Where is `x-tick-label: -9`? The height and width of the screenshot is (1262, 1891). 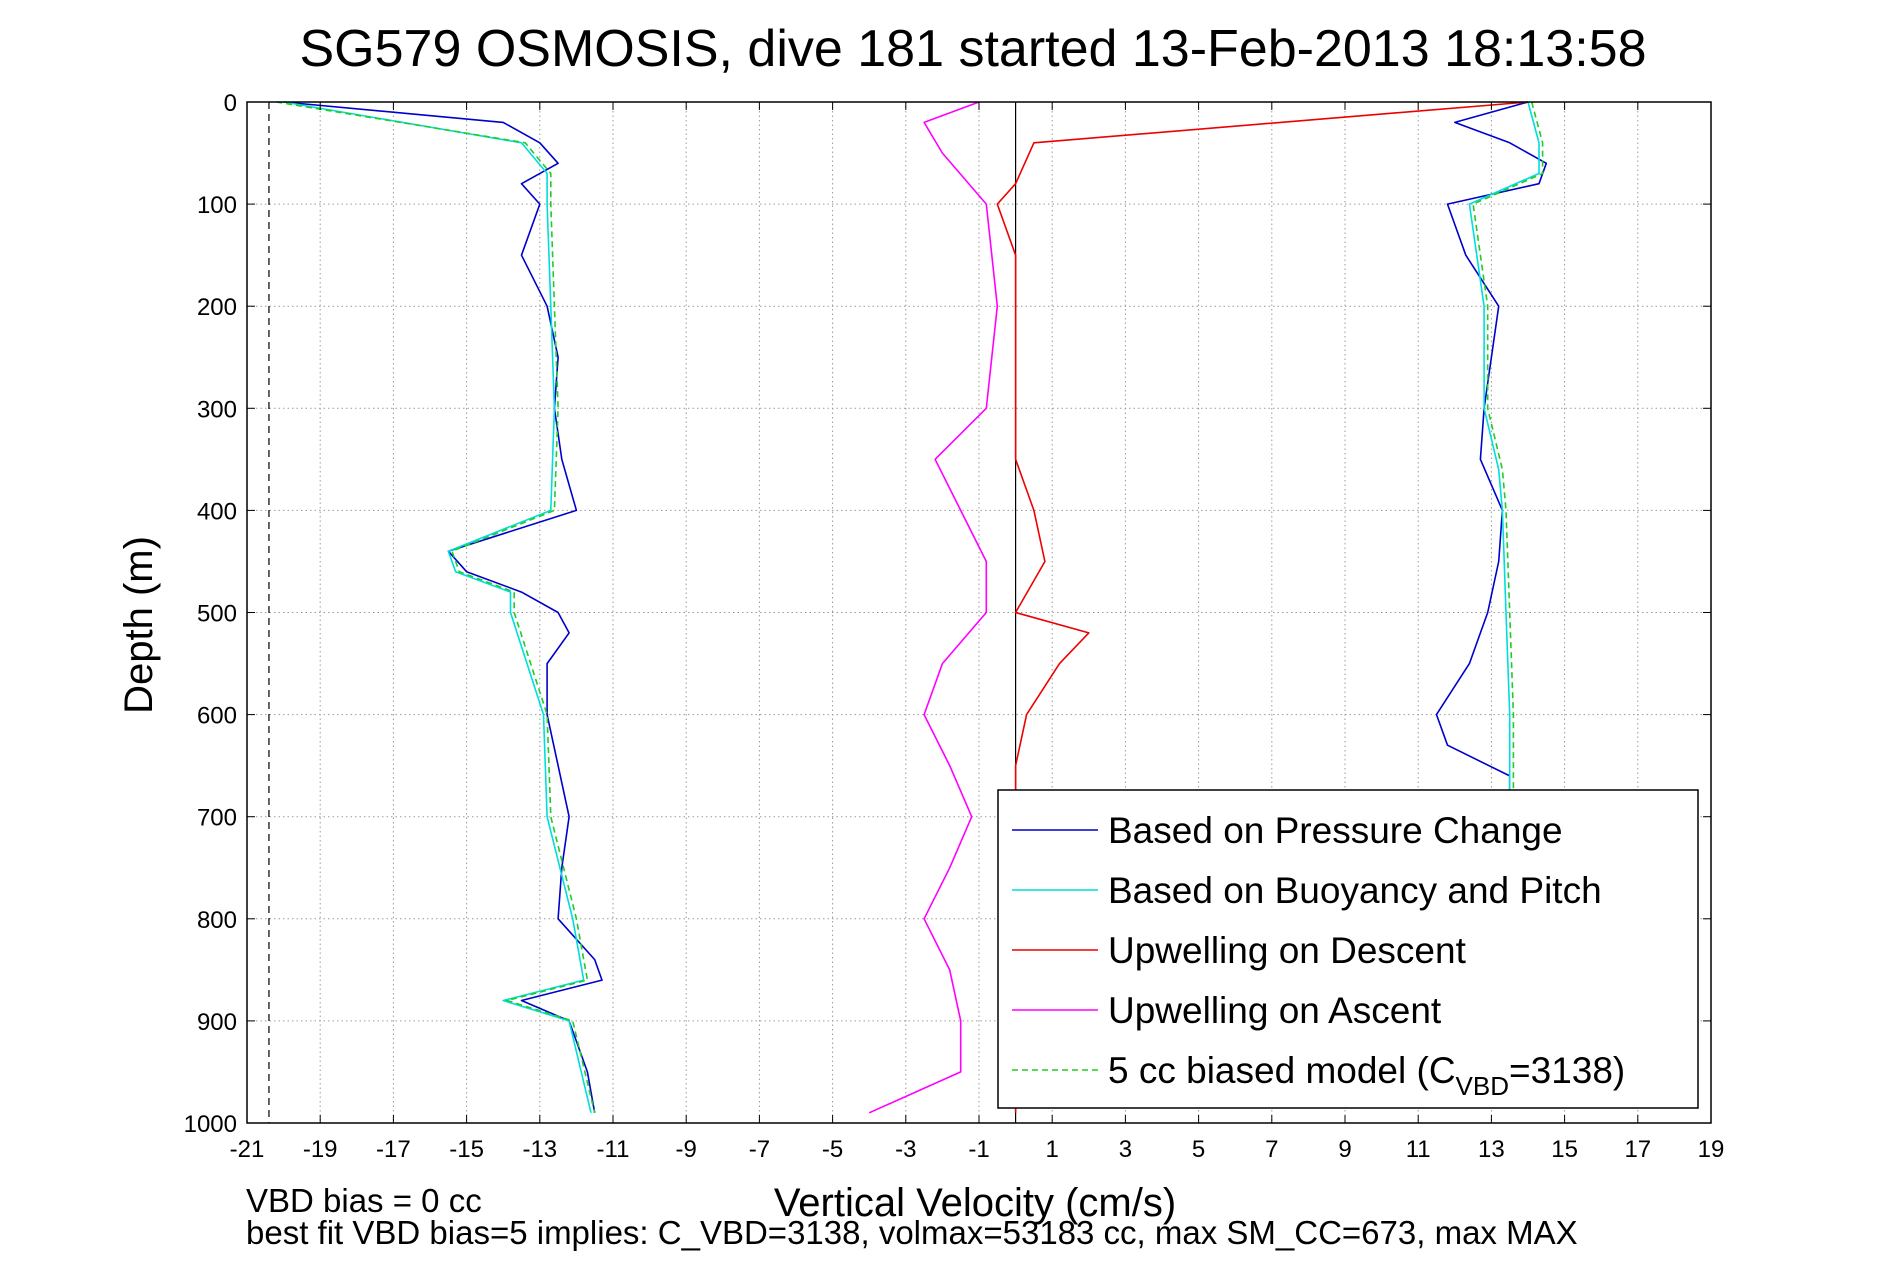 x-tick-label: -9 is located at coordinates (686, 1149).